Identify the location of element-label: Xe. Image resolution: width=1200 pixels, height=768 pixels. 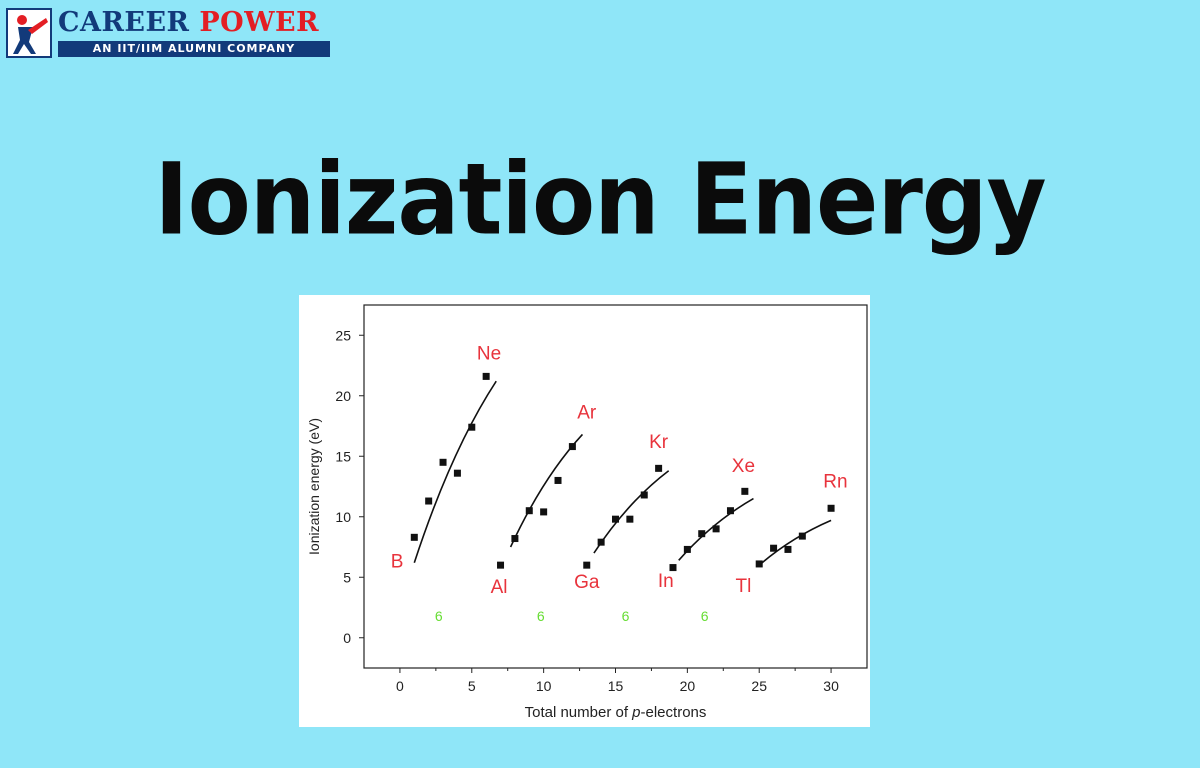
(743, 466).